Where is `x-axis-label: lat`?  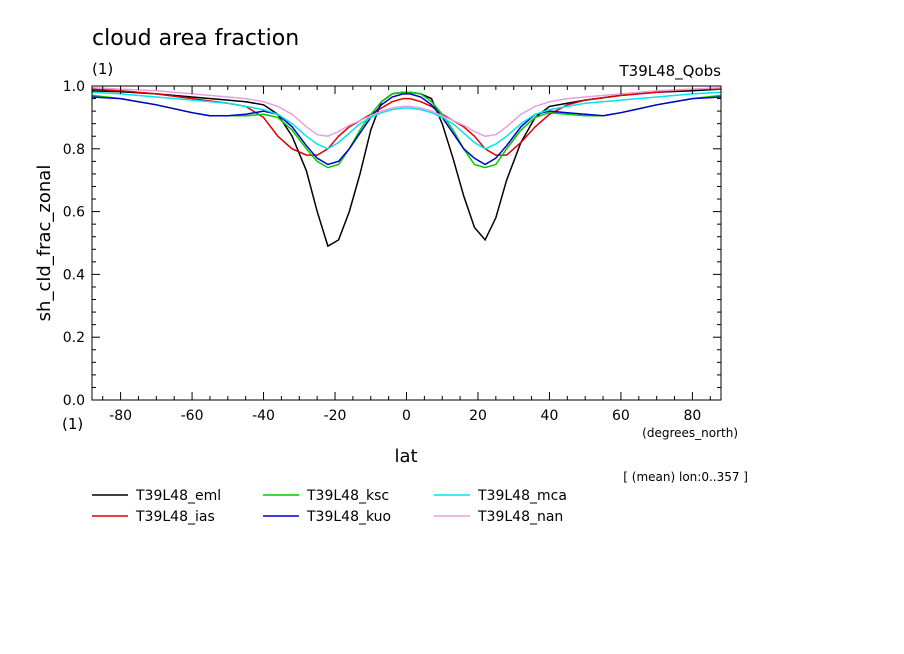 x-axis-label: lat is located at coordinates (405, 456).